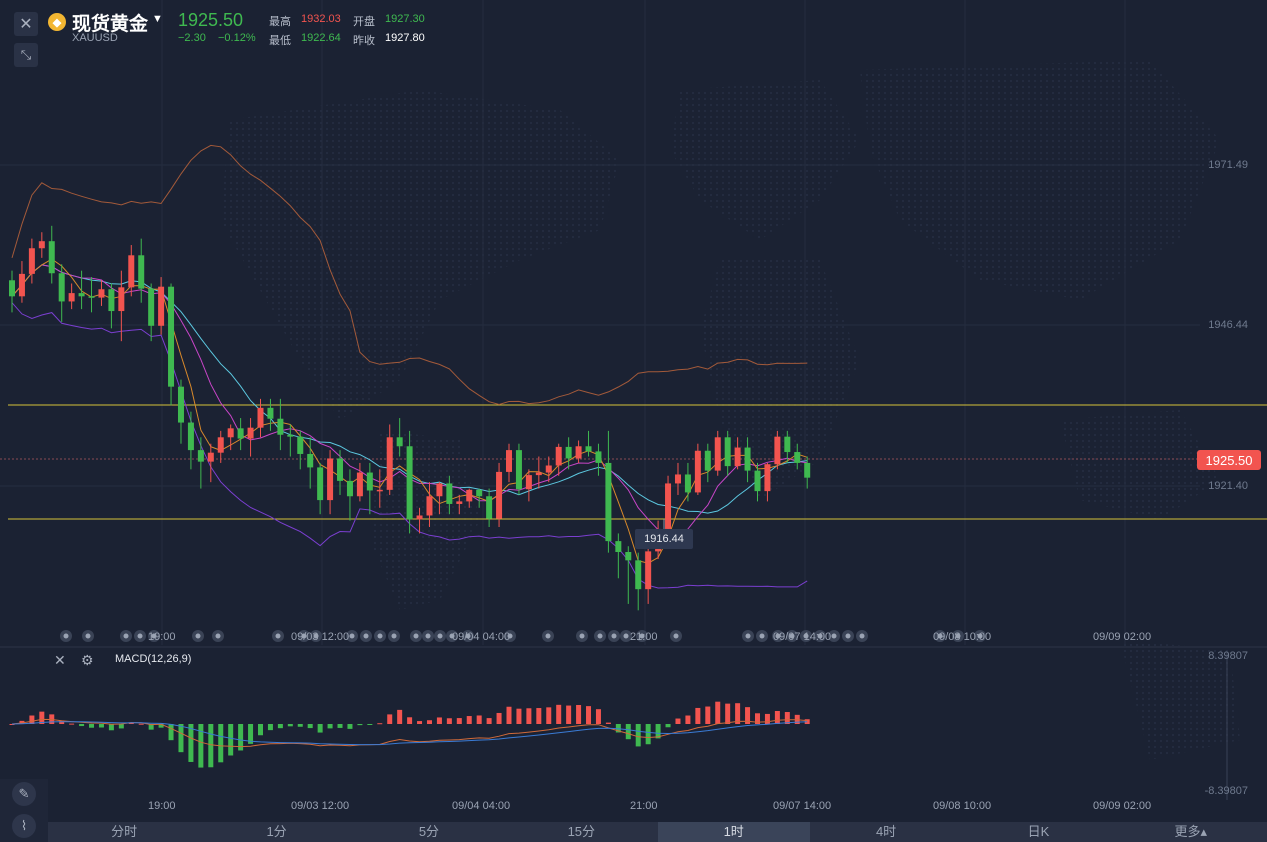 The width and height of the screenshot is (1267, 842). I want to click on low-value: 1922.64, so click(321, 38).